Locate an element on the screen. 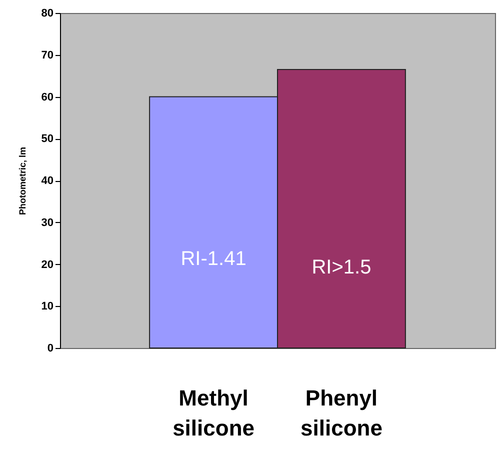 This screenshot has width=502, height=461. y-tick-label: 20 is located at coordinates (47, 264).